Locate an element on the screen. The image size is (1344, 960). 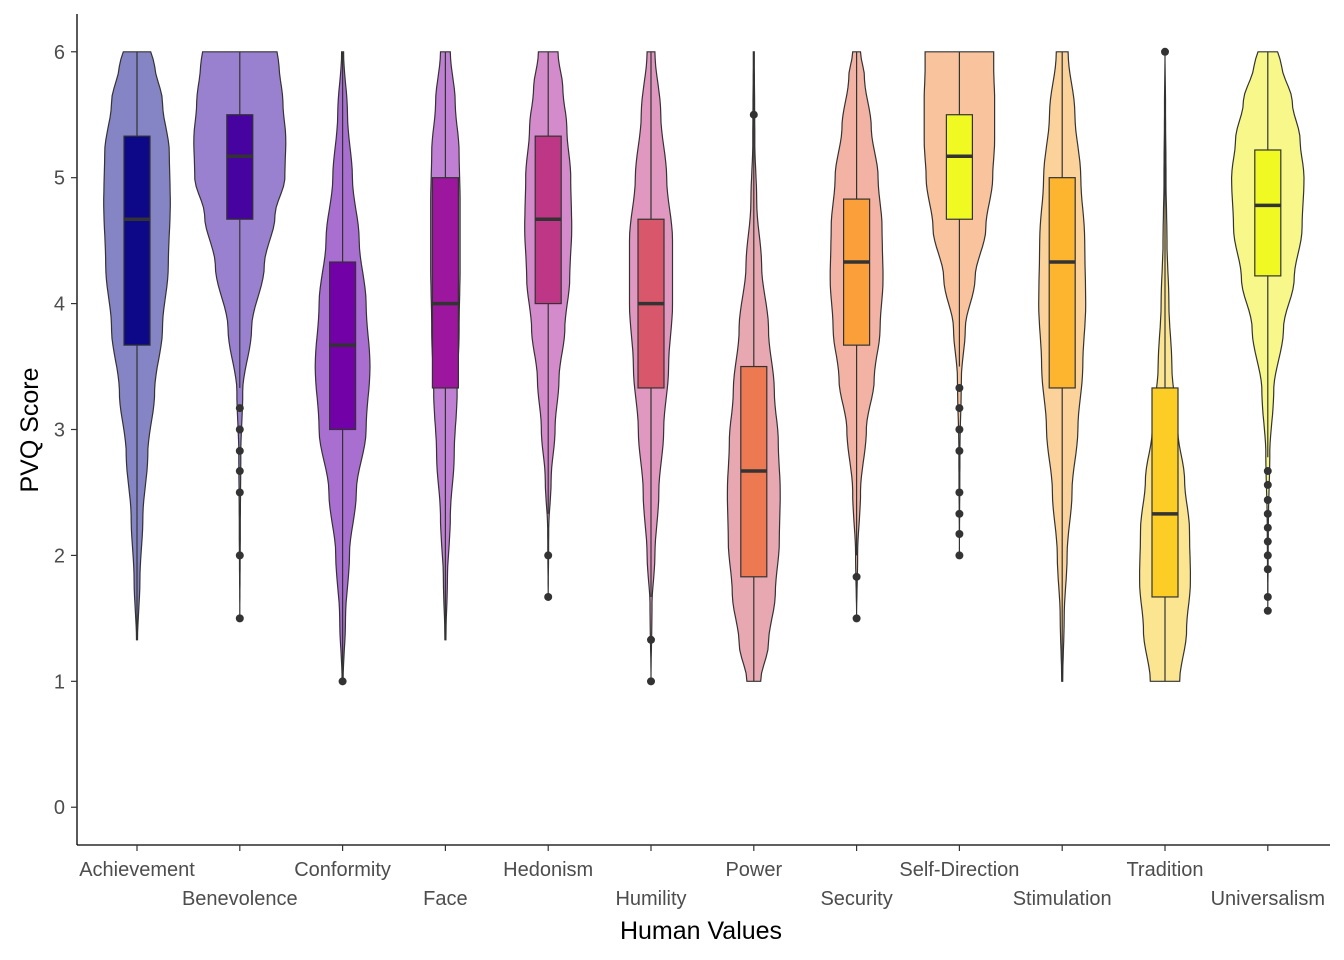
x-tick-label-security: Security is located at coordinates (856, 899).